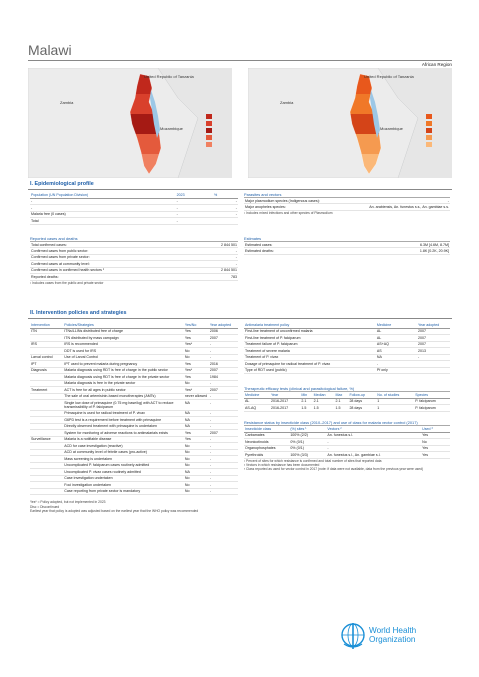 This screenshot has width=479, height=677. I want to click on table-cell: First-line treatment of P. falciparum, so click(310, 338).